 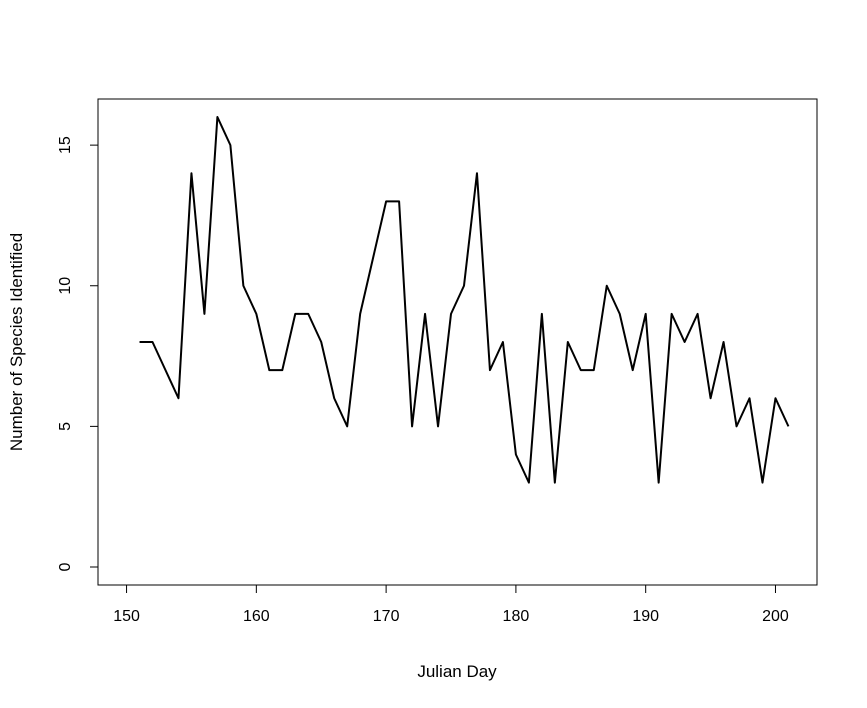 What do you see at coordinates (65, 566) in the screenshot?
I see `y-tick-label: 0` at bounding box center [65, 566].